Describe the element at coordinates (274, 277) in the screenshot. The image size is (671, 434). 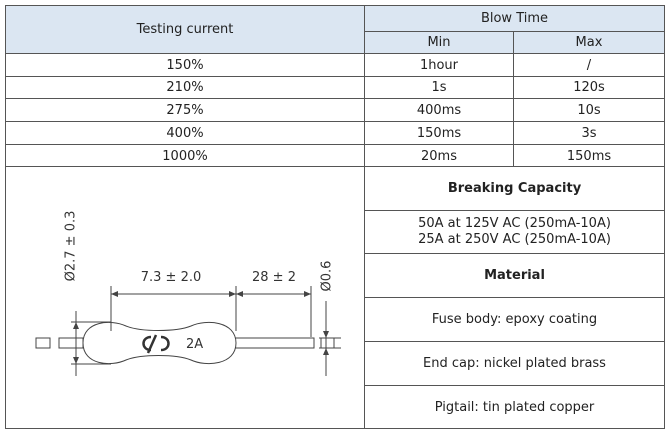
I see `lead-length: 28 ± 2` at that location.